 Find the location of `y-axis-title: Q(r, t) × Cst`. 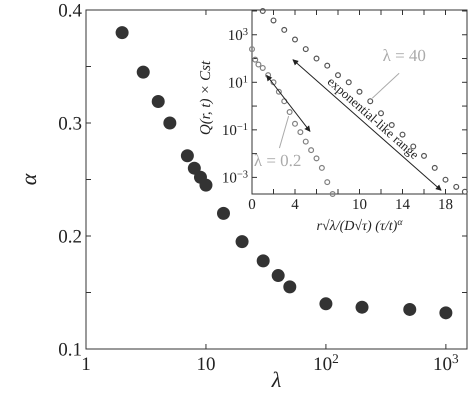

y-axis-title: Q(r, t) × Cst is located at coordinates (206, 98).